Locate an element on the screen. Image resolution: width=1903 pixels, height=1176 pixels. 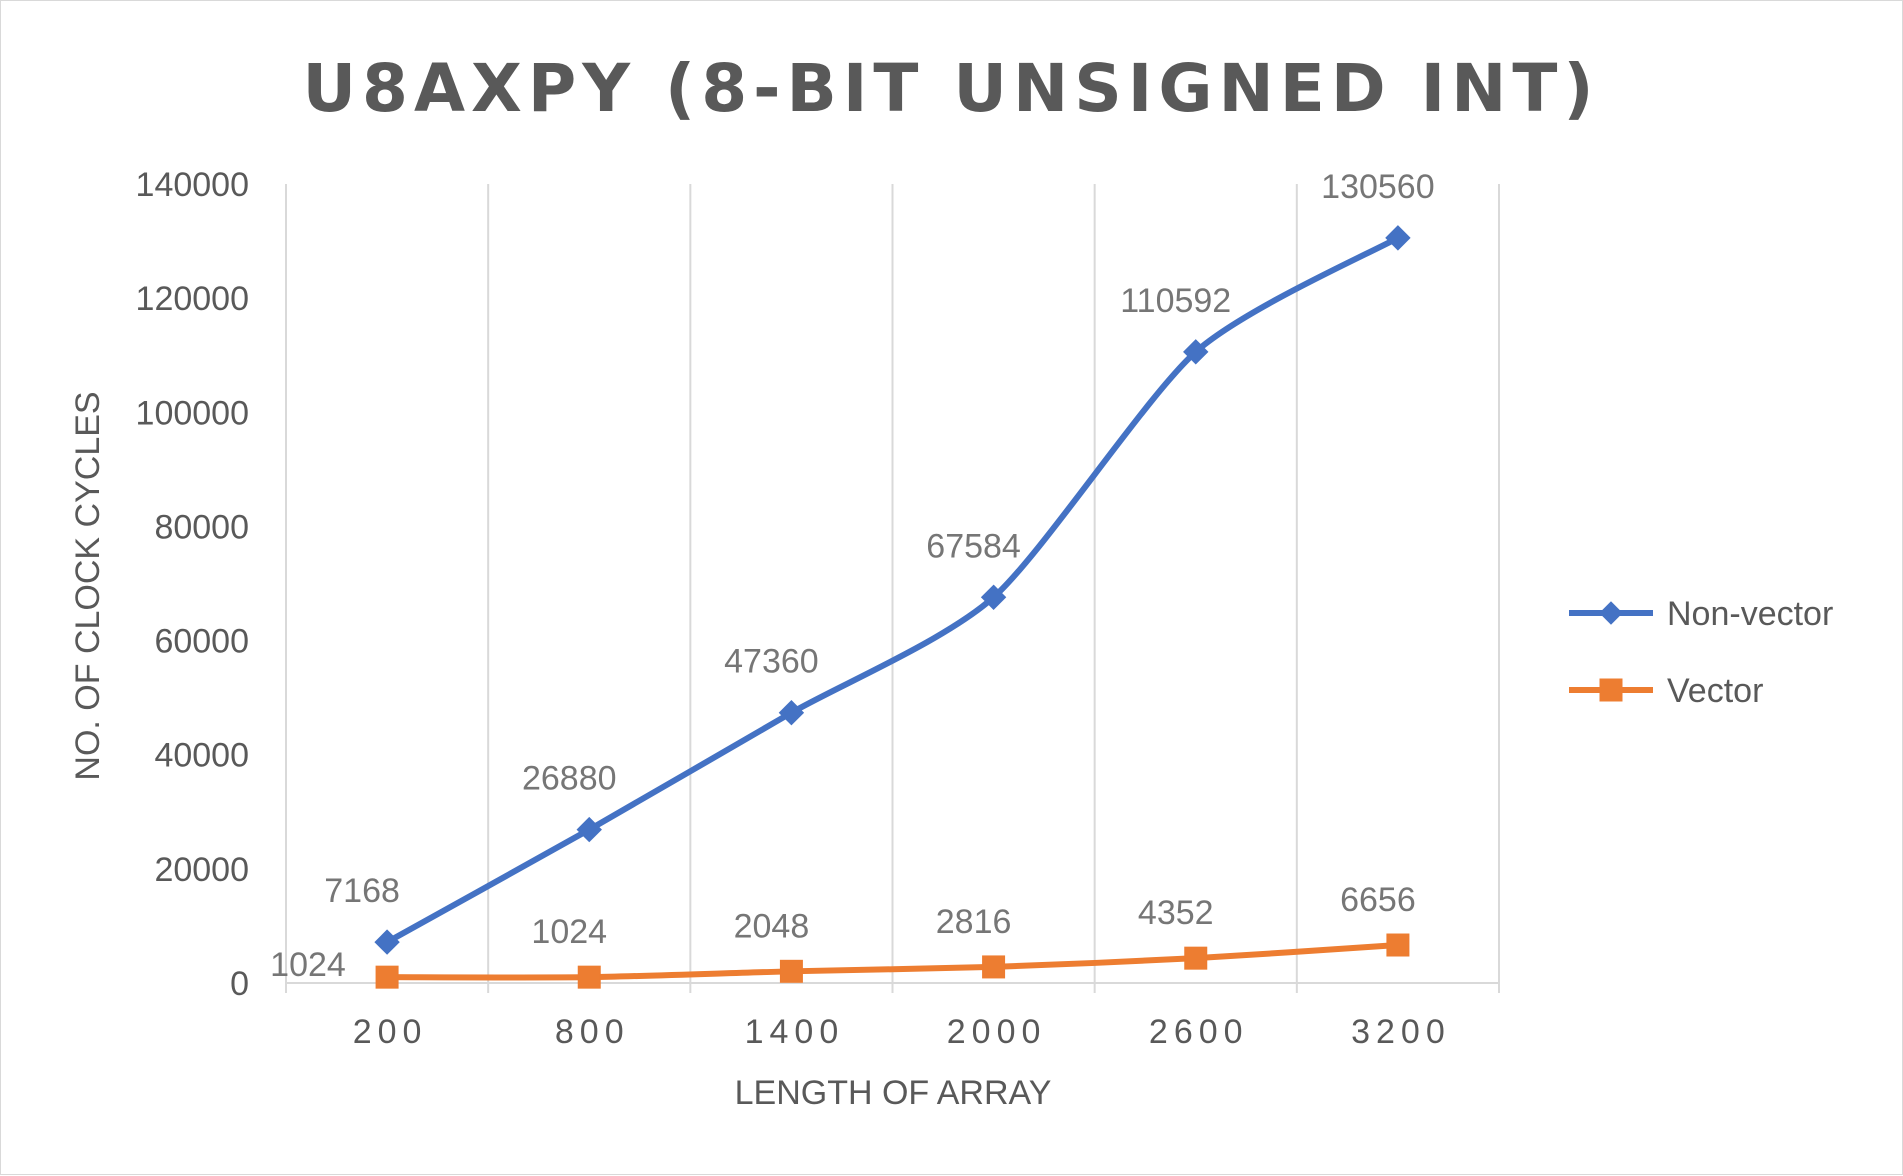
x-tick-label: 200 is located at coordinates (390, 1032).